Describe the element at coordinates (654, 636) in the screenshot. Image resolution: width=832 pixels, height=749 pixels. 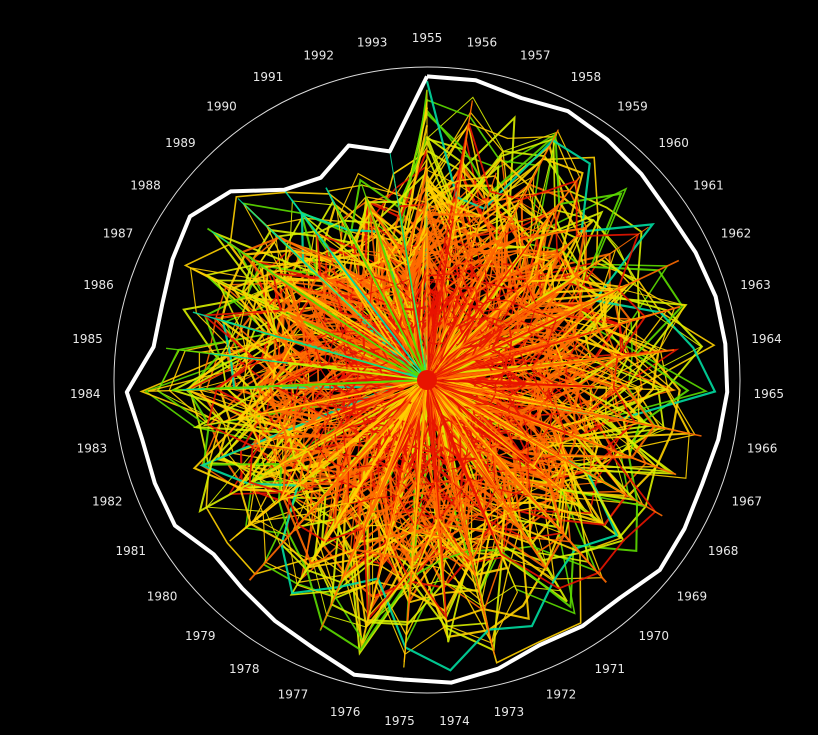
I see `year-label-1970: 1970` at that location.